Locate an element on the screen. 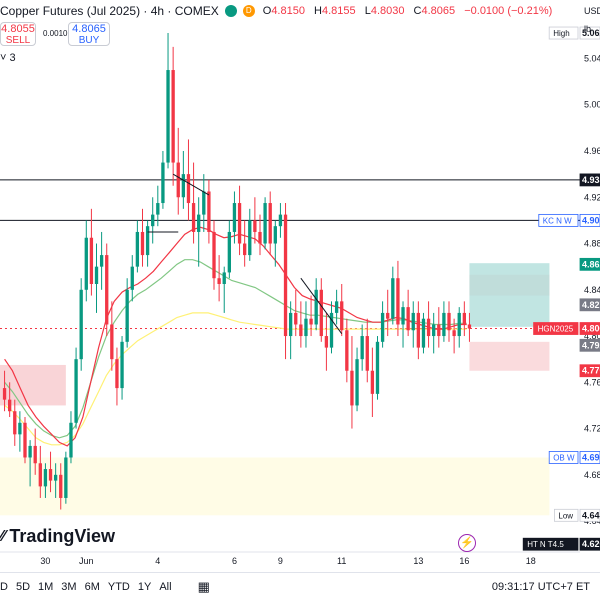 This screenshot has width=600, height=600. low-label: L is located at coordinates (367, 11).